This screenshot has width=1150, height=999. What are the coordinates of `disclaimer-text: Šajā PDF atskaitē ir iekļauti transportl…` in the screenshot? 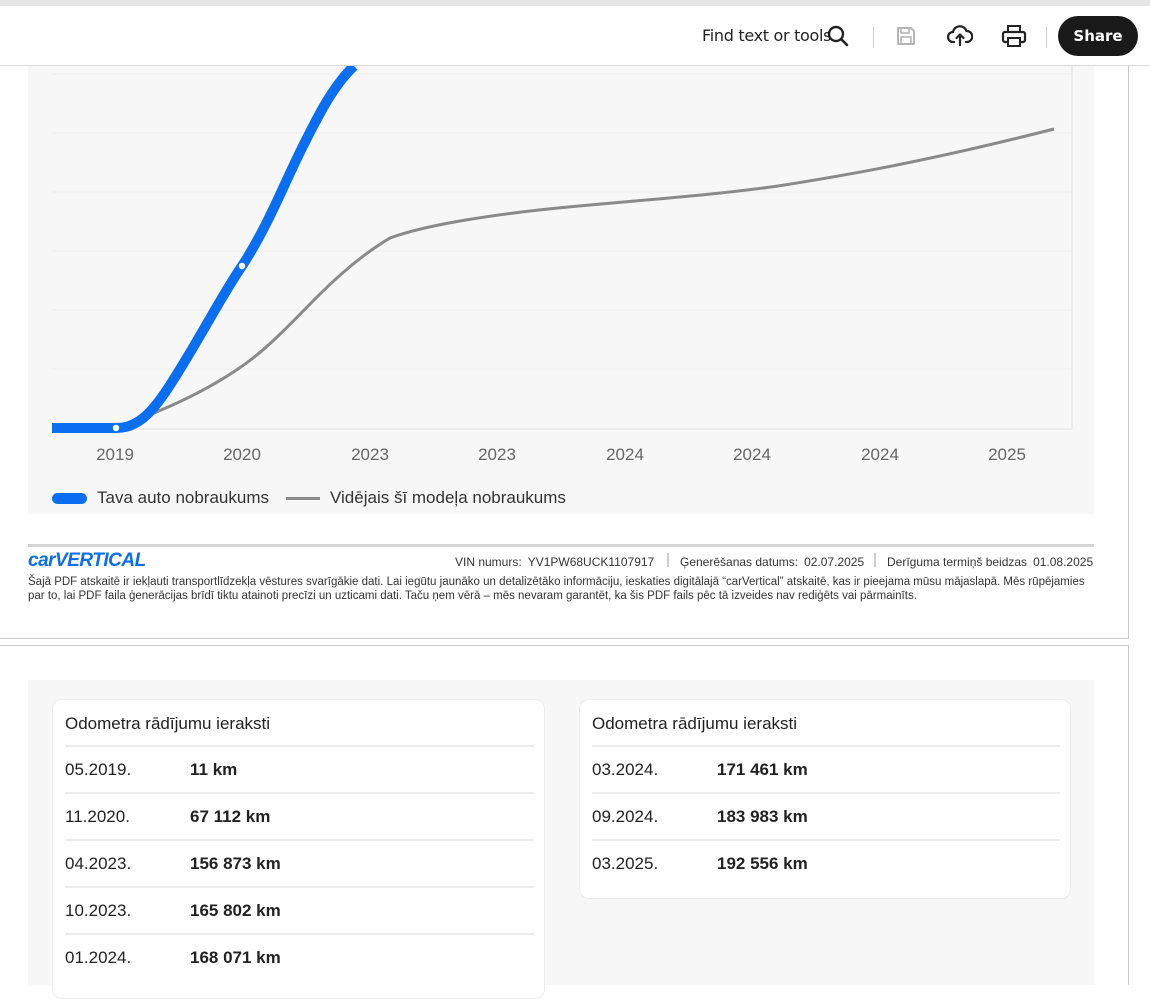 It's located at (556, 589).